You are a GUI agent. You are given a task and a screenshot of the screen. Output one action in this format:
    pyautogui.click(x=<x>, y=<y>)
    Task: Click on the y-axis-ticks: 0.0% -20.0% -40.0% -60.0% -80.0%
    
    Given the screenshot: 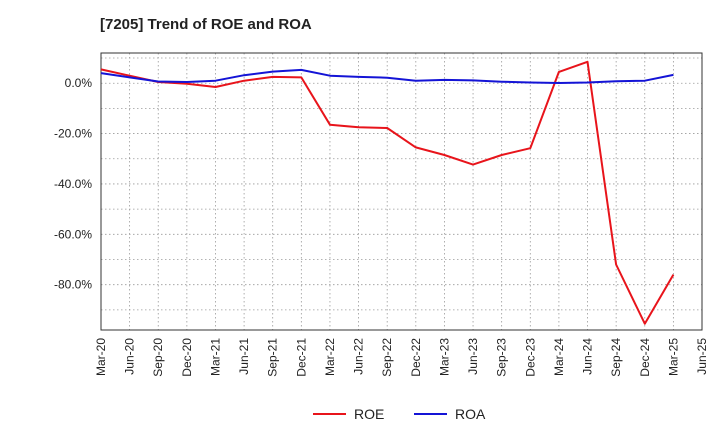 What is the action you would take?
    pyautogui.click(x=73, y=183)
    